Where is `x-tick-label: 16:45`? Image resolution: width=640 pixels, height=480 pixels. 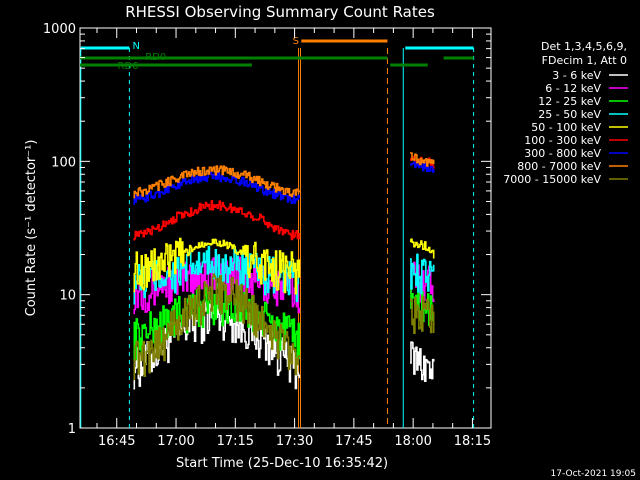 x-tick-label: 16:45 is located at coordinates (116, 441).